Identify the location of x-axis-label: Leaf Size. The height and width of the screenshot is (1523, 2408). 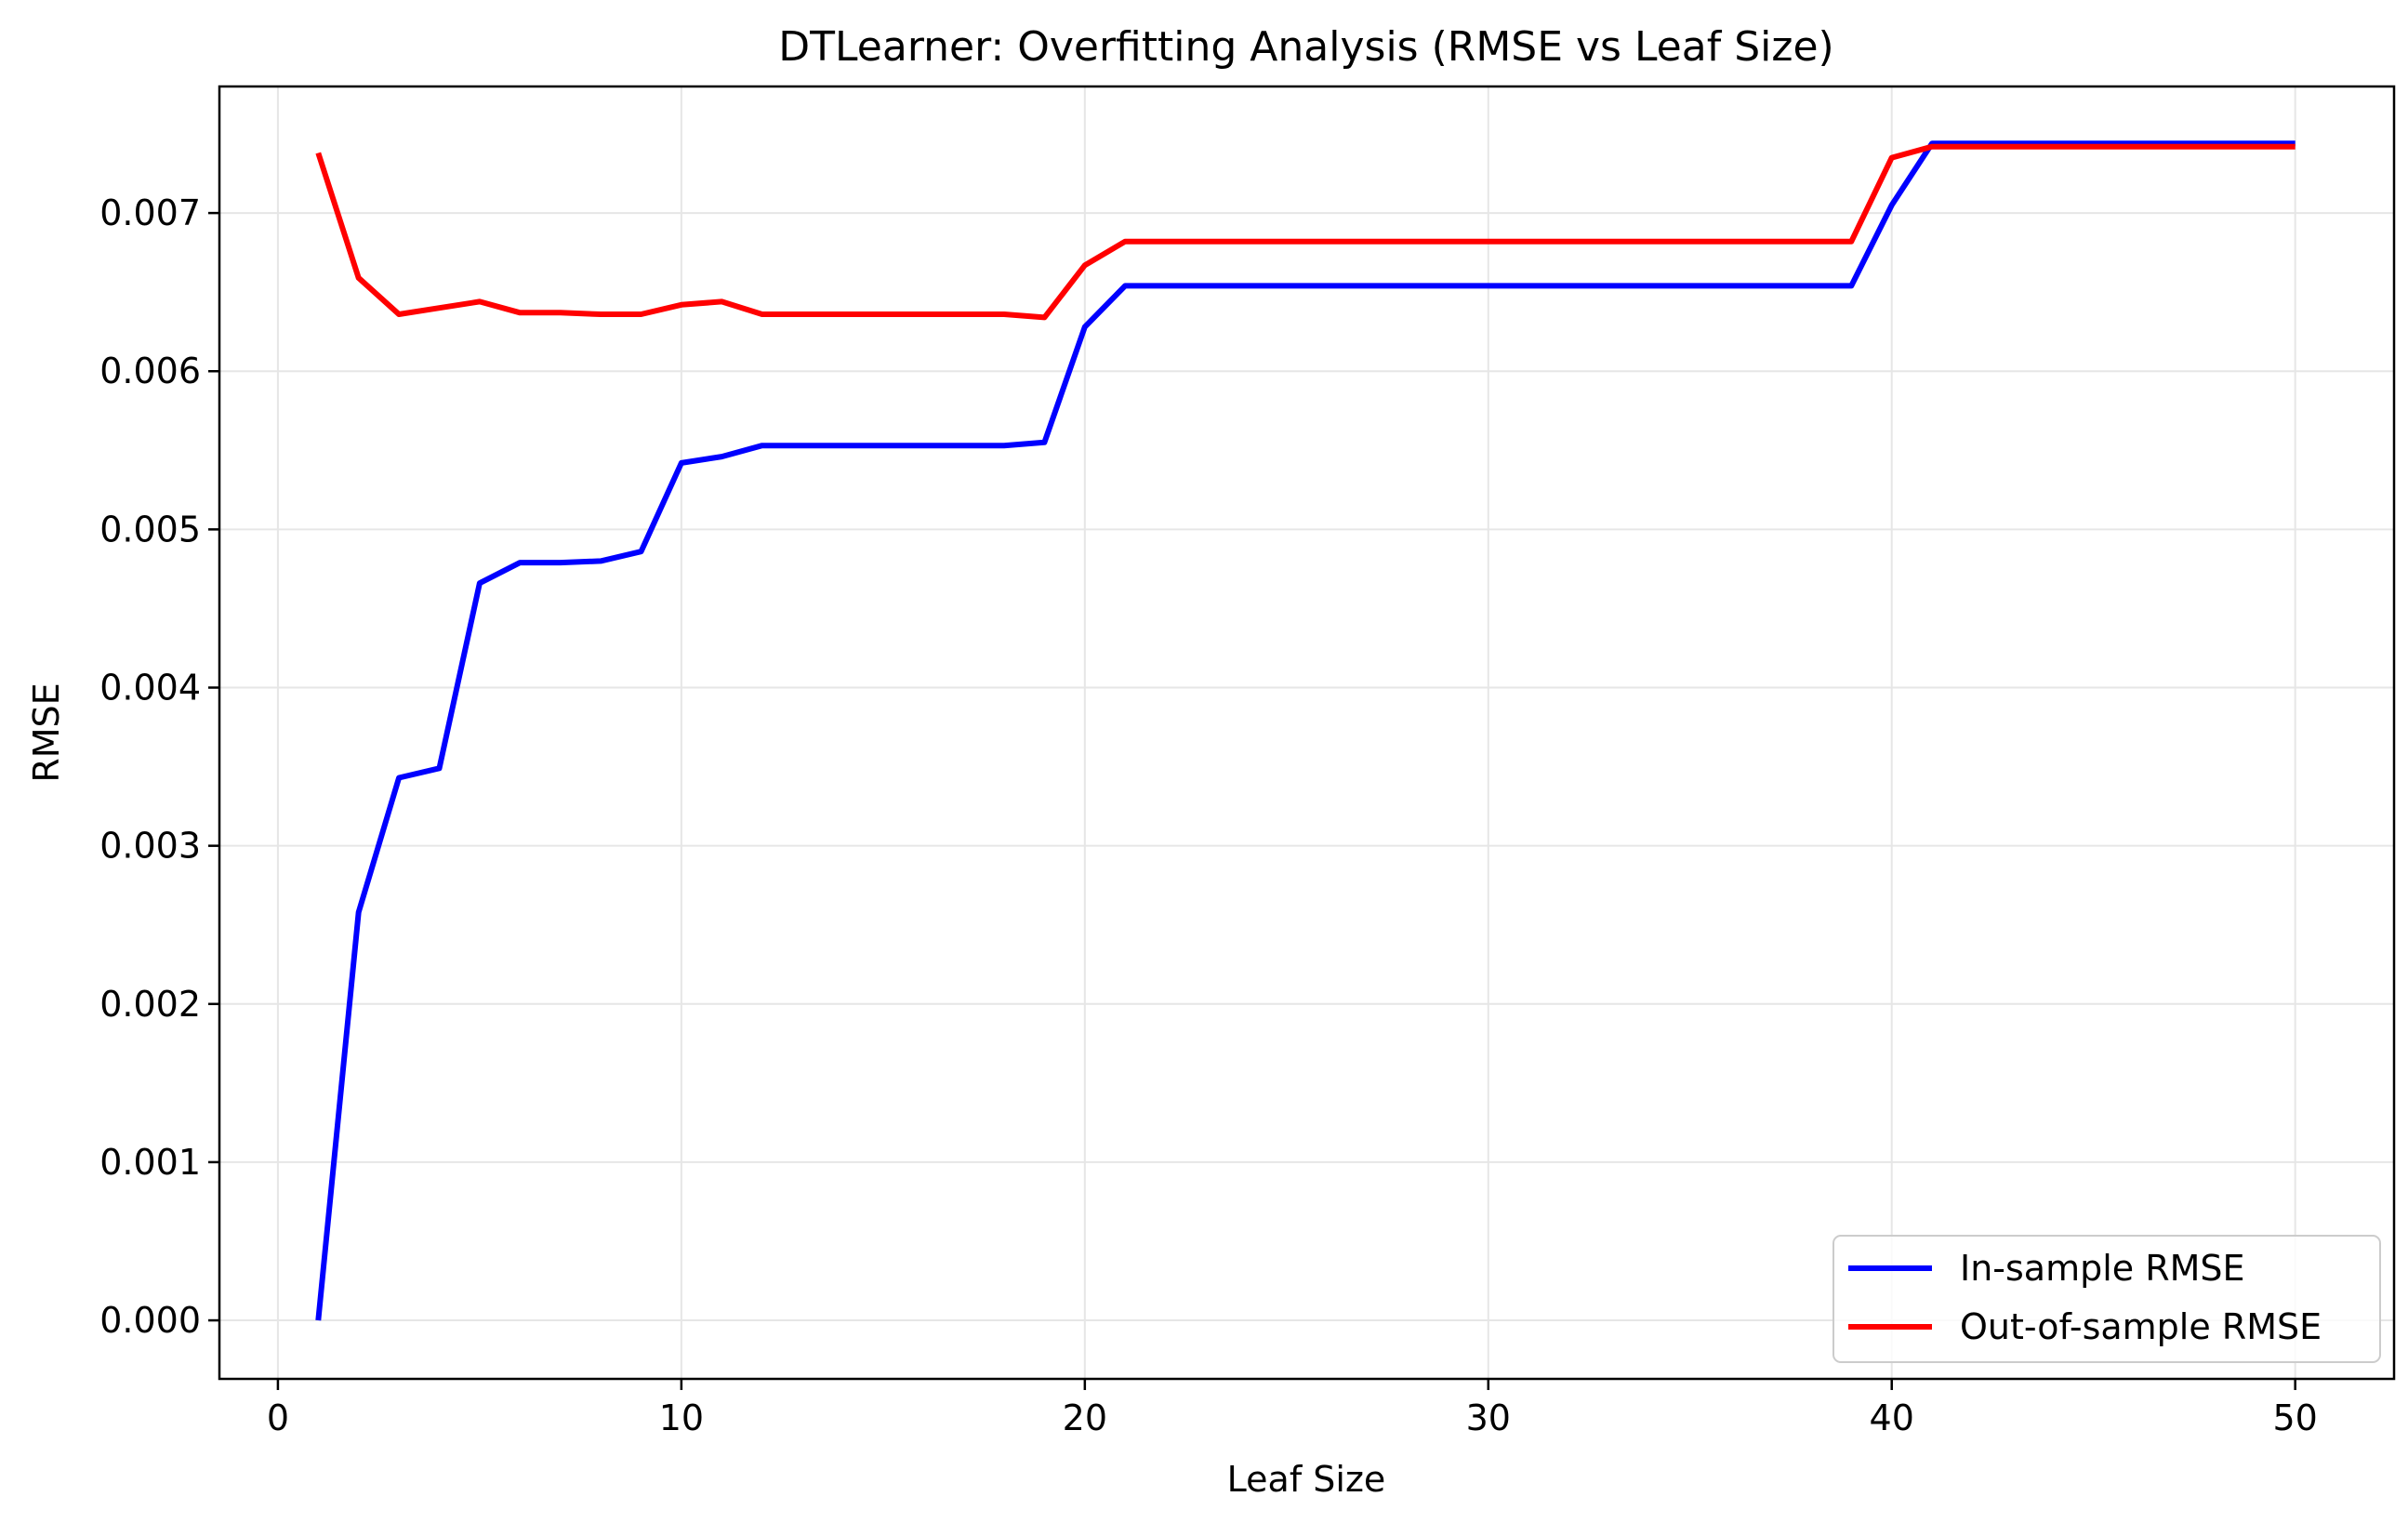
(1306, 1479).